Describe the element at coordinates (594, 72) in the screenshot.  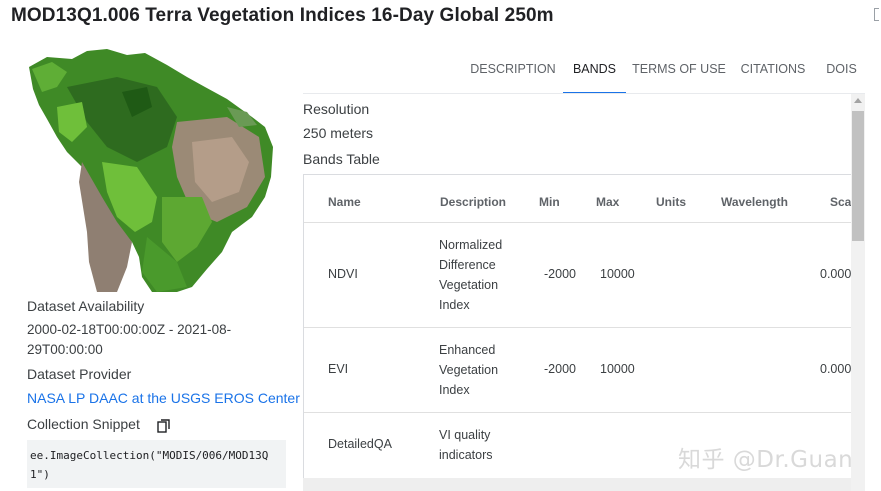
I see `tab-bands: BANDS` at that location.